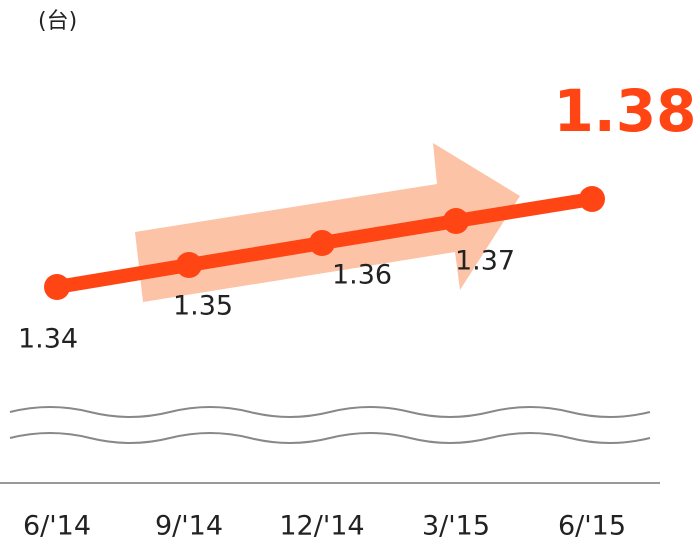  I want to click on value-label: 1.38, so click(624, 111).